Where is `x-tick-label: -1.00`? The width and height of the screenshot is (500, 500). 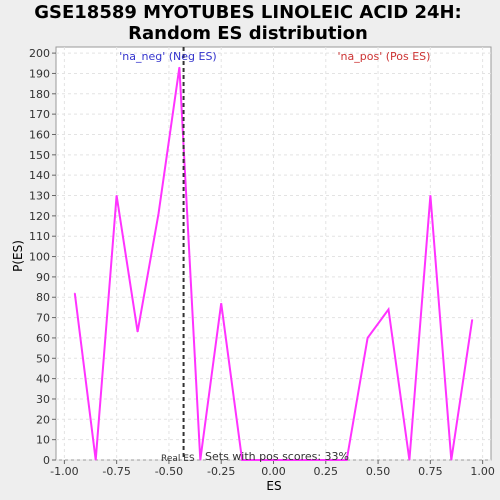 x-tick-label: -1.00 is located at coordinates (64, 471).